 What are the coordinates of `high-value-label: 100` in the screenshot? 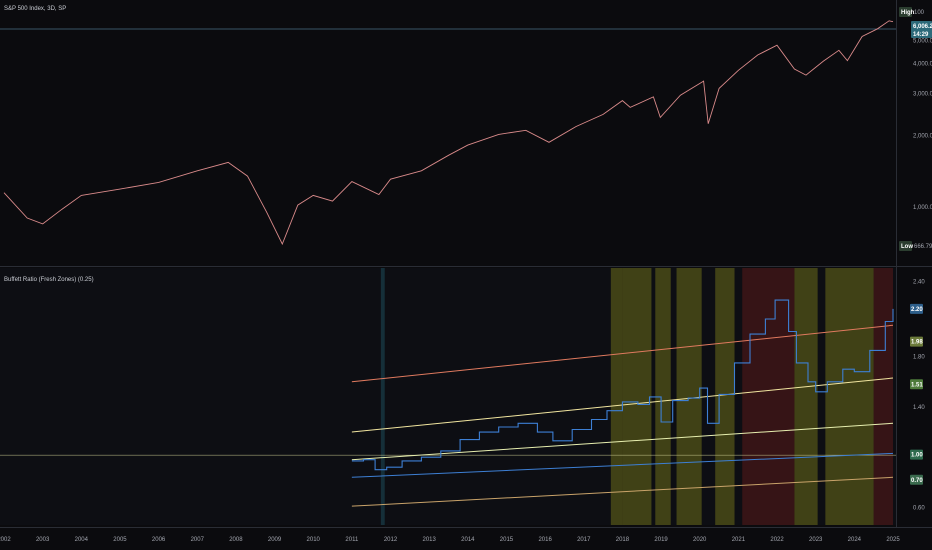 It's located at (919, 13).